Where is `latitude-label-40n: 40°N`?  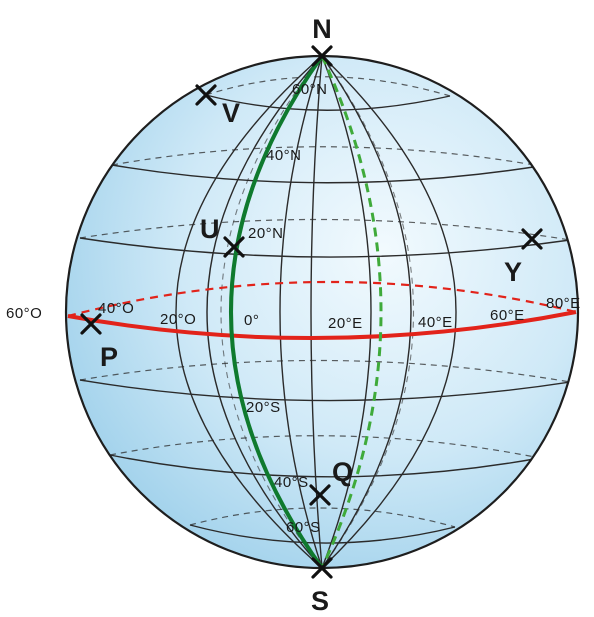 latitude-label-40n: 40°N is located at coordinates (284, 155).